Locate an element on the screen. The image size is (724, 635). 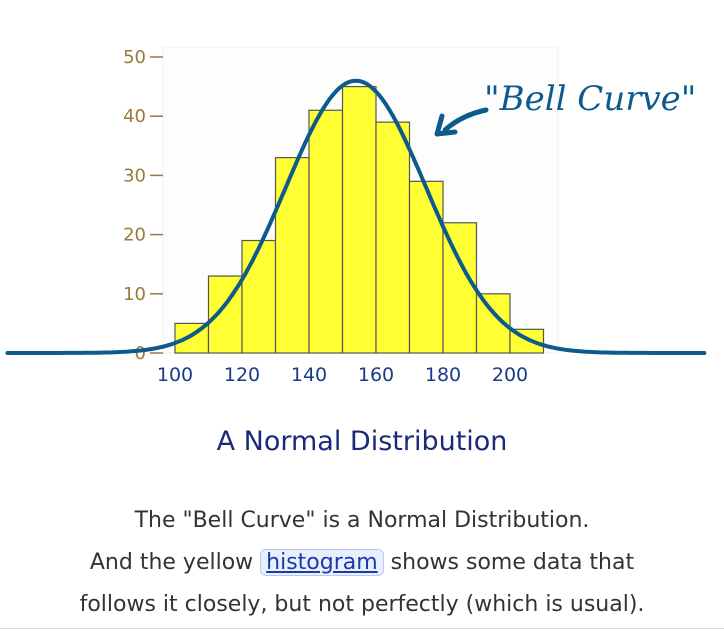
chart-caption: A Normal Distribution is located at coordinates (362, 441).